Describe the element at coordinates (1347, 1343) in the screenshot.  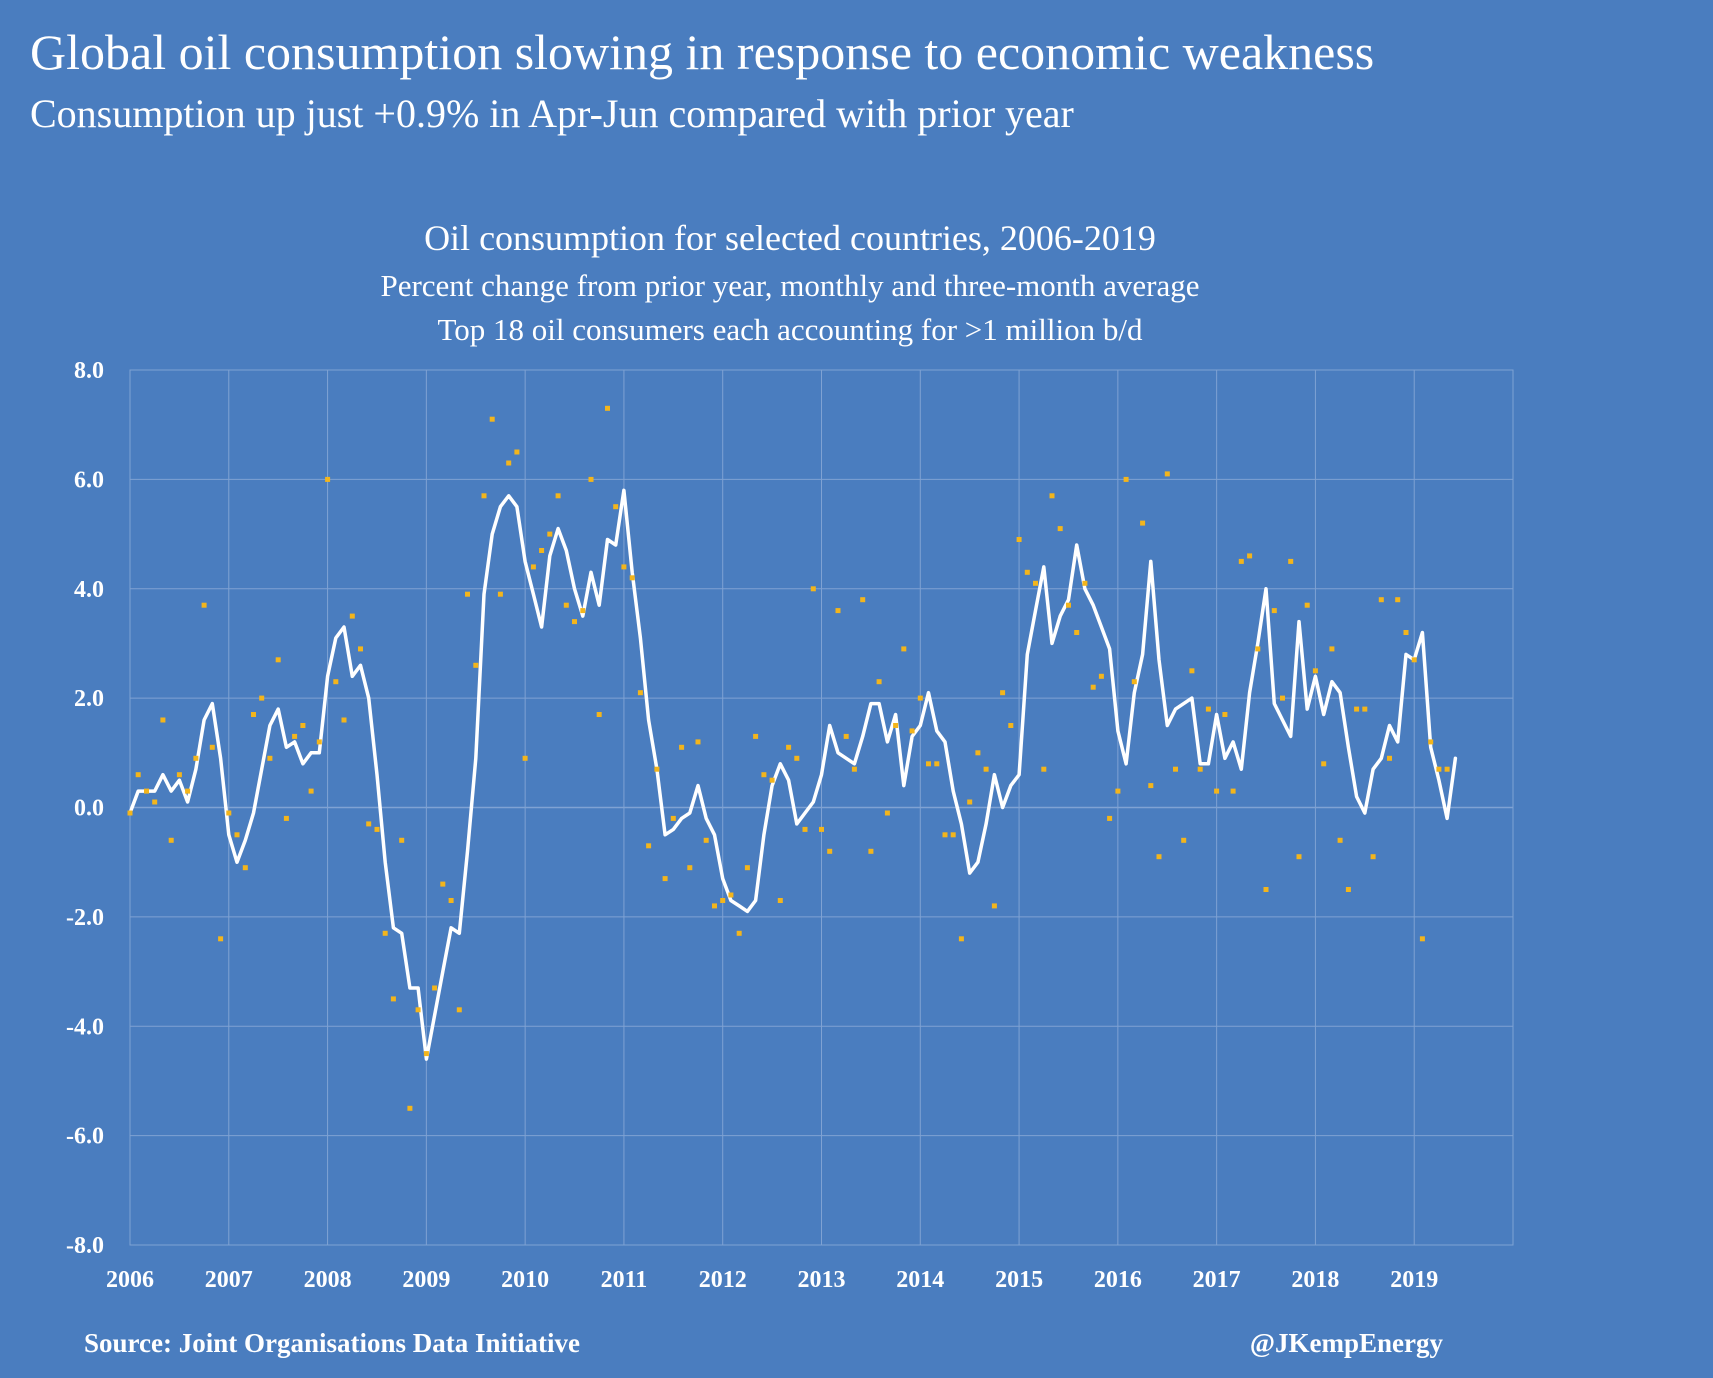
I see `author-credit: @JKempEnergy` at that location.